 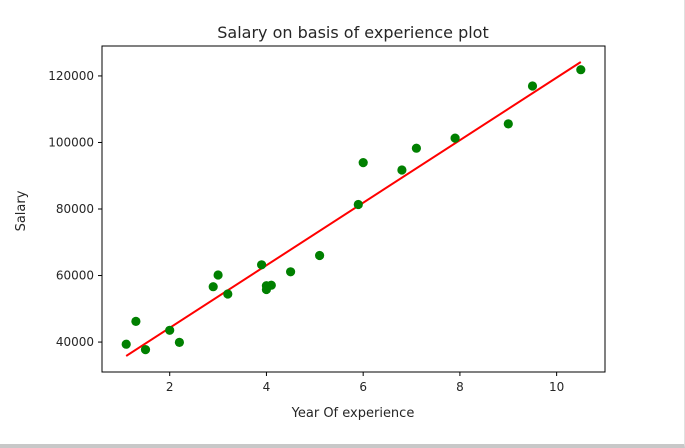 I want to click on x-tick-label-10: 10, so click(x=556, y=387).